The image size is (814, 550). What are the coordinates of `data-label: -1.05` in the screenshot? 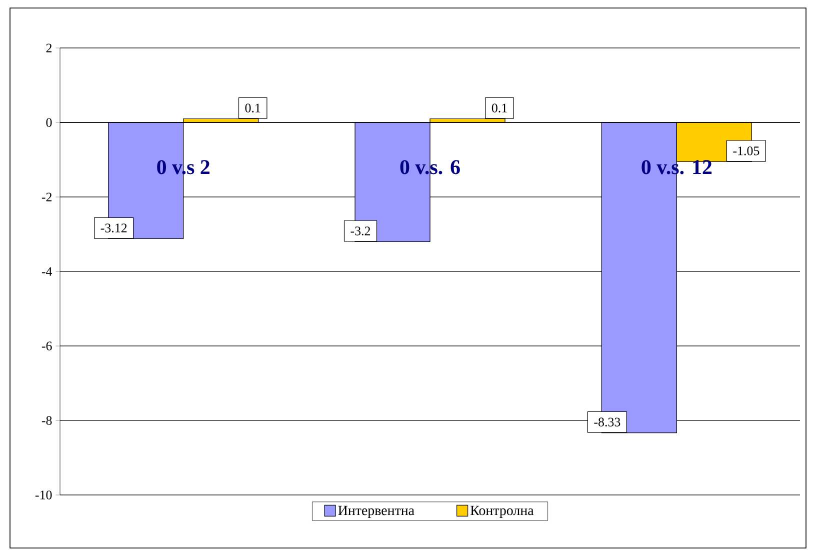 It's located at (746, 151).